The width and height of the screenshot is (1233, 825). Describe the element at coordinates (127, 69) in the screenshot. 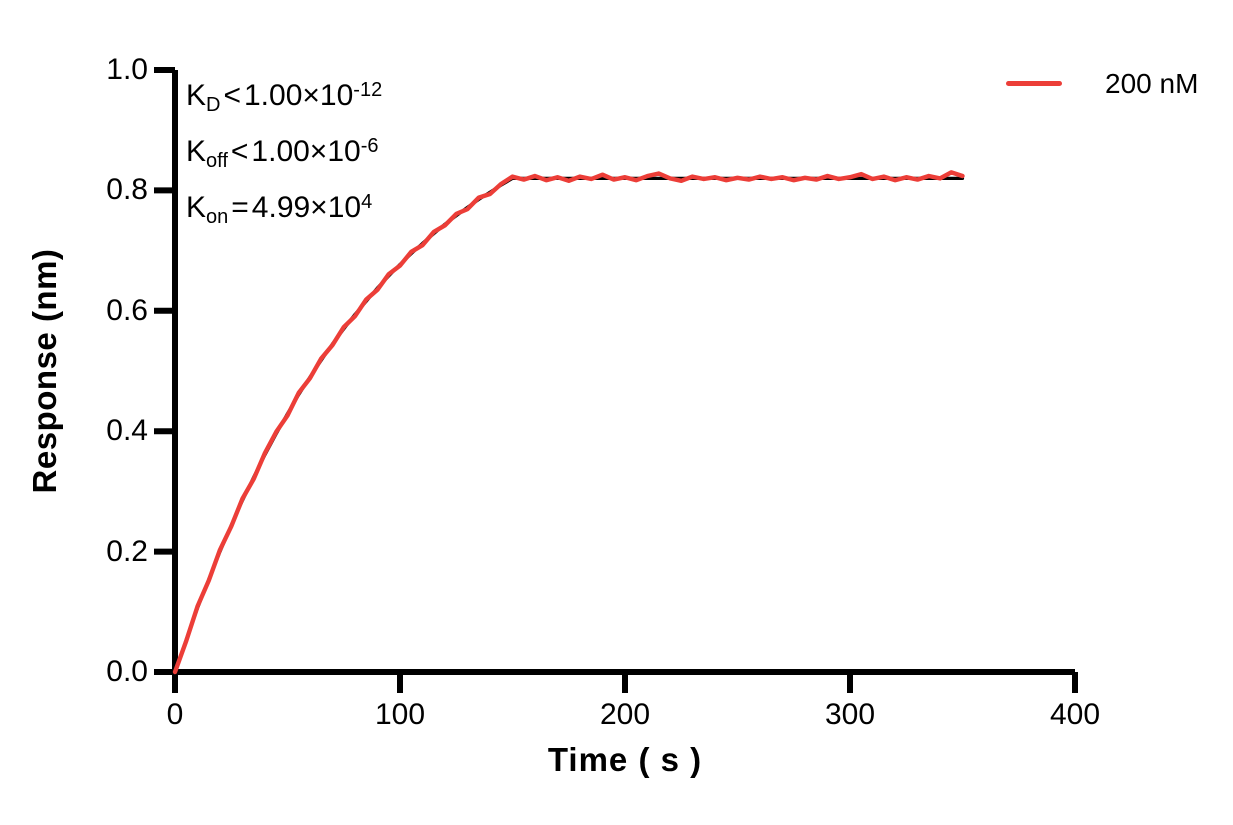

I see `y-tick-label: 1.0` at that location.